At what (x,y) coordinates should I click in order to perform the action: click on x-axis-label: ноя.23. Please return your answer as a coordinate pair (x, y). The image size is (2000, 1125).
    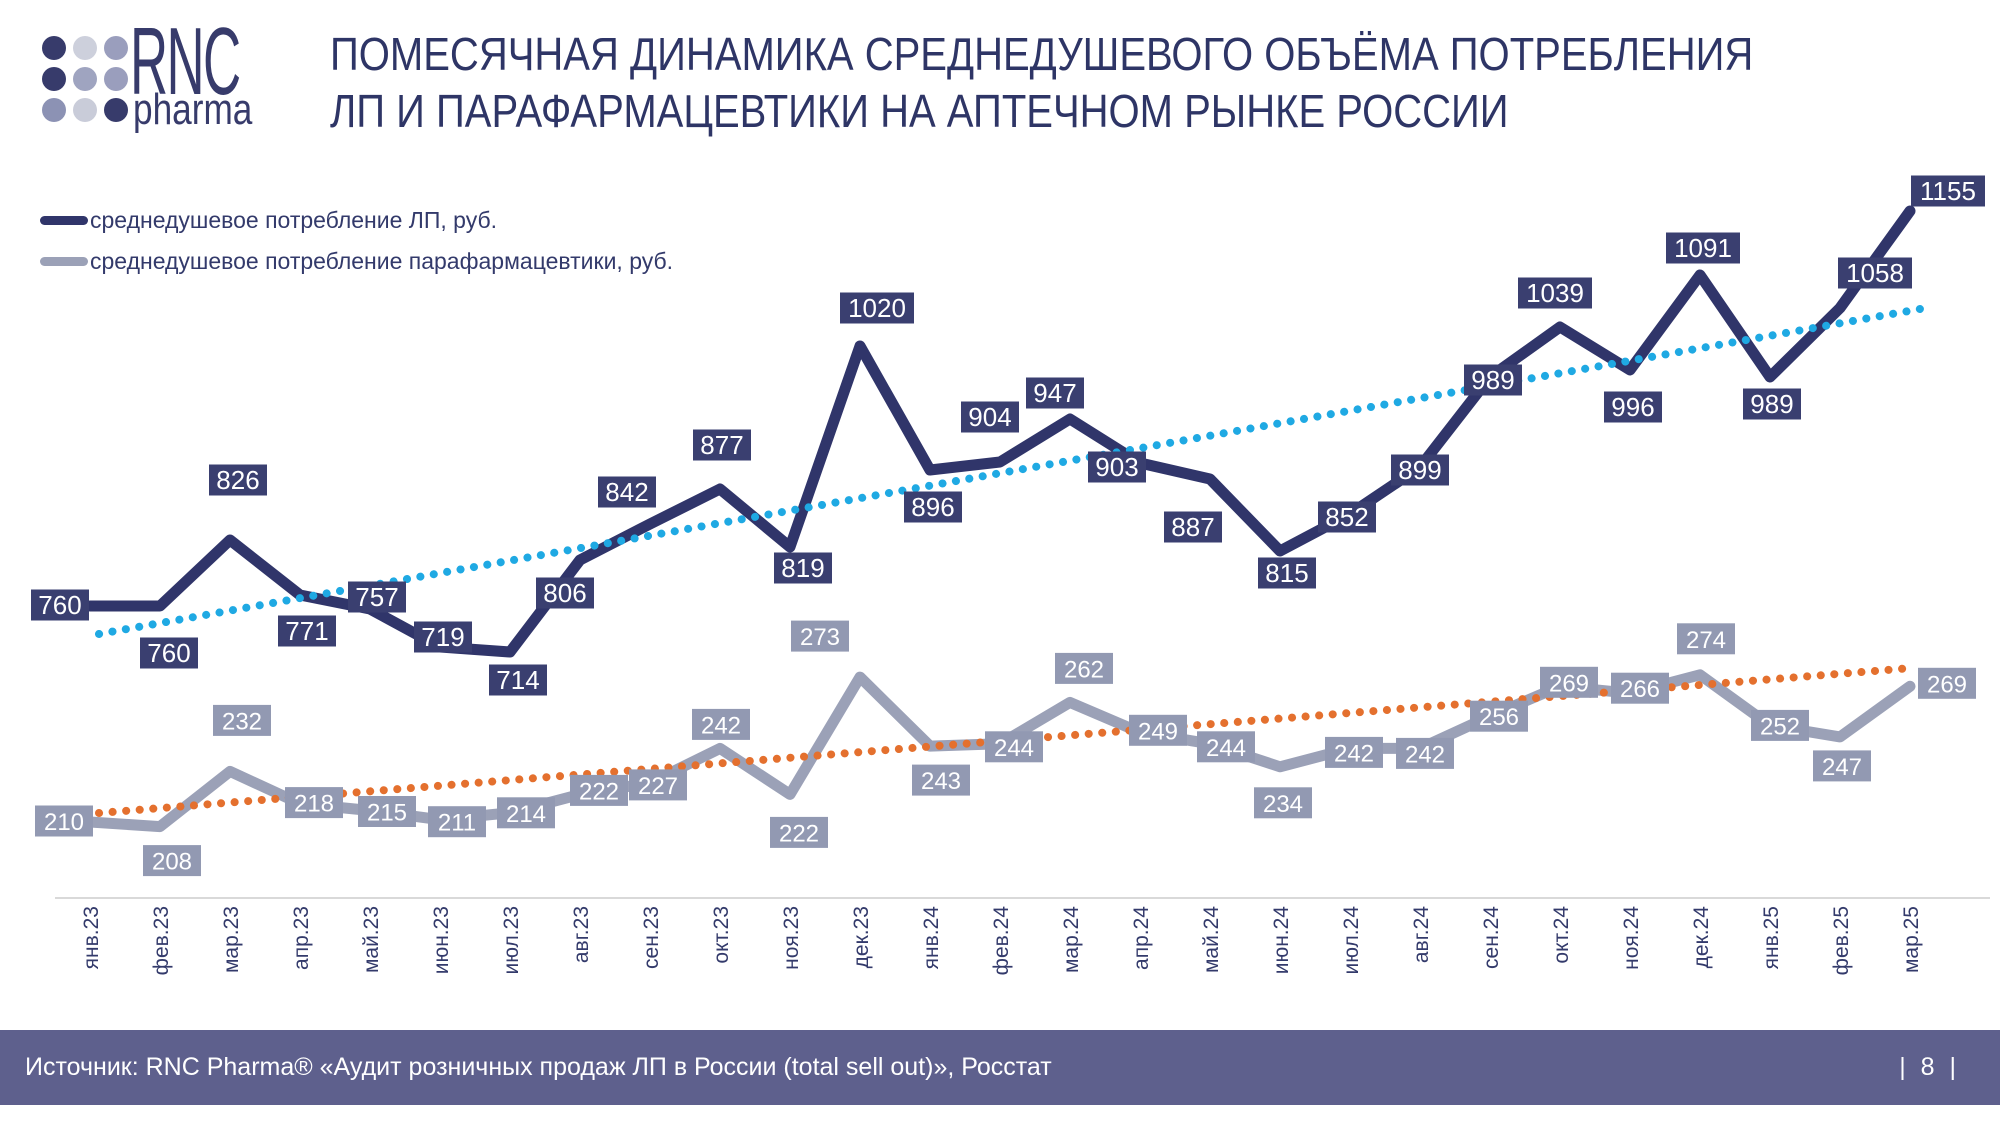
    Looking at the image, I should click on (791, 938).